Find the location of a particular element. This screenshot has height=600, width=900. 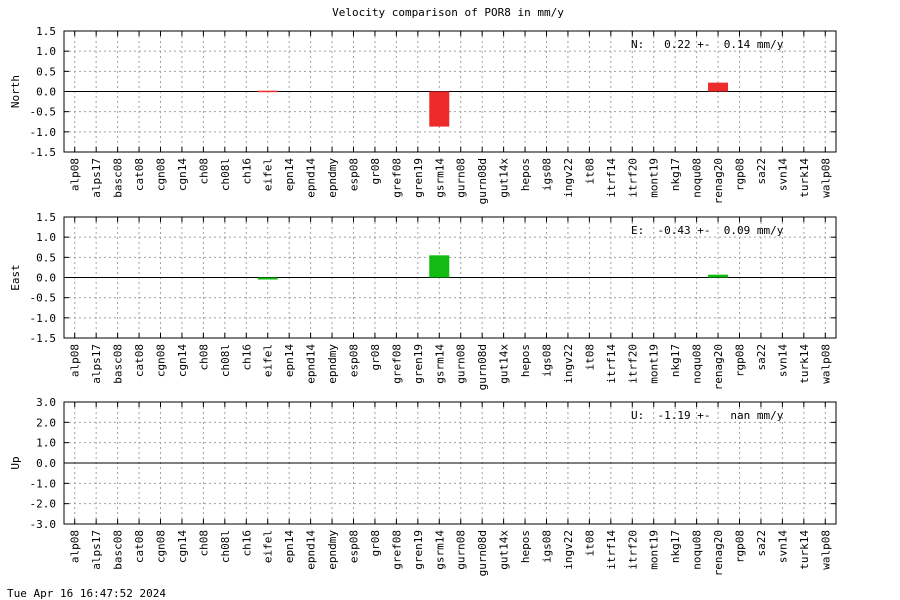

chart-title: Velocity comparison of POR8 in mm/y is located at coordinates (448, 12).